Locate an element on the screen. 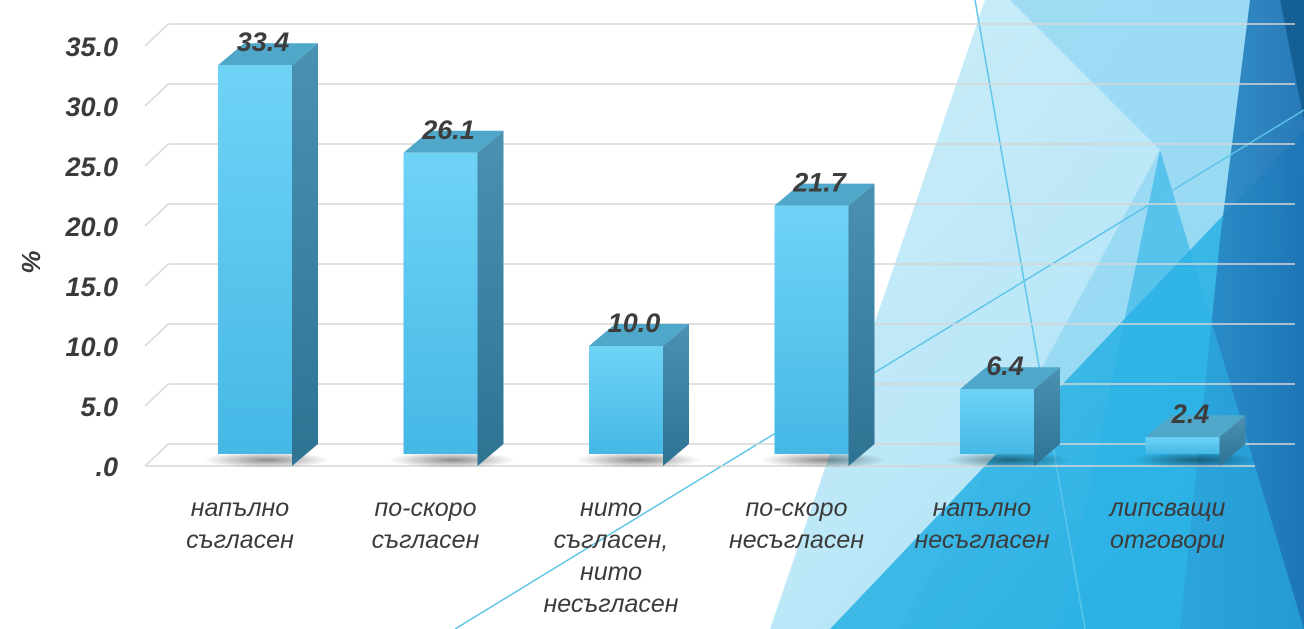  data-label: 21.7 is located at coordinates (820, 183).